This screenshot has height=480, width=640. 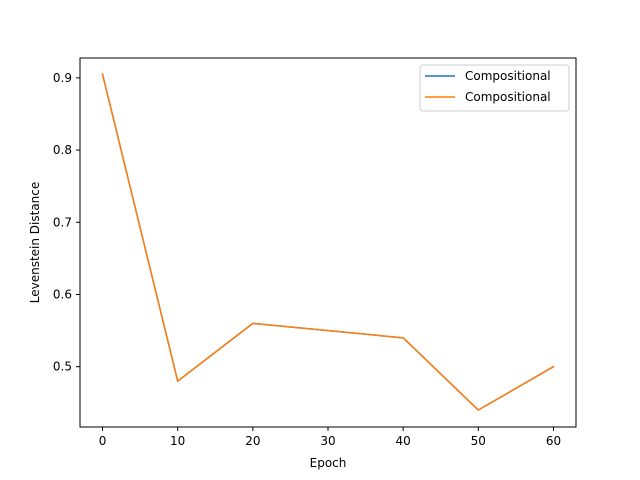 What do you see at coordinates (508, 76) in the screenshot?
I see `legend-label-1: Compositional` at bounding box center [508, 76].